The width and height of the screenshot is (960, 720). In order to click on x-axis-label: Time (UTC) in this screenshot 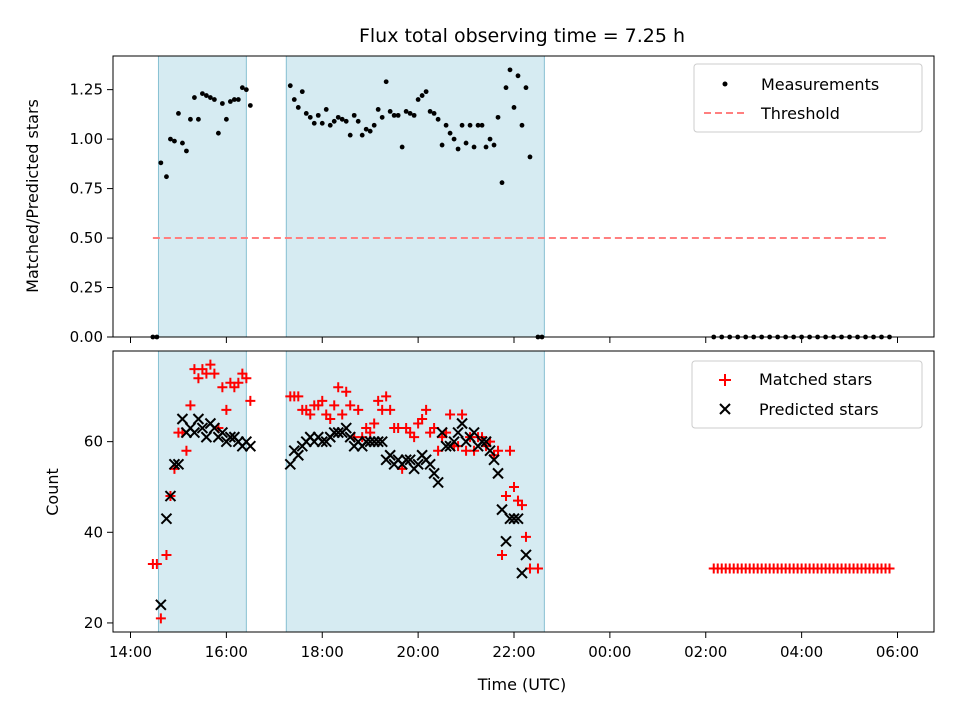, I will do `click(521, 684)`.